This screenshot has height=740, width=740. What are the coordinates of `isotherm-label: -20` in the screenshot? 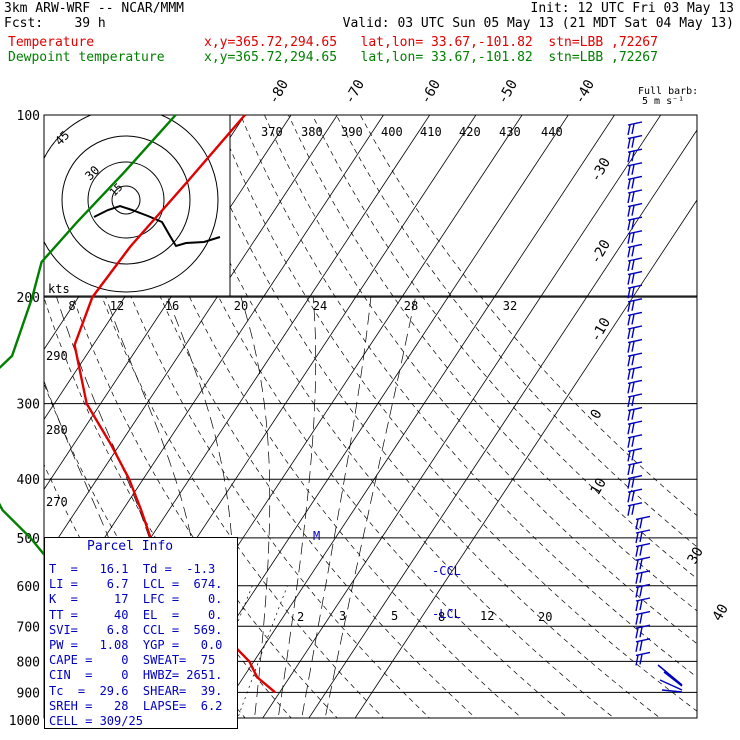 It's located at (601, 252).